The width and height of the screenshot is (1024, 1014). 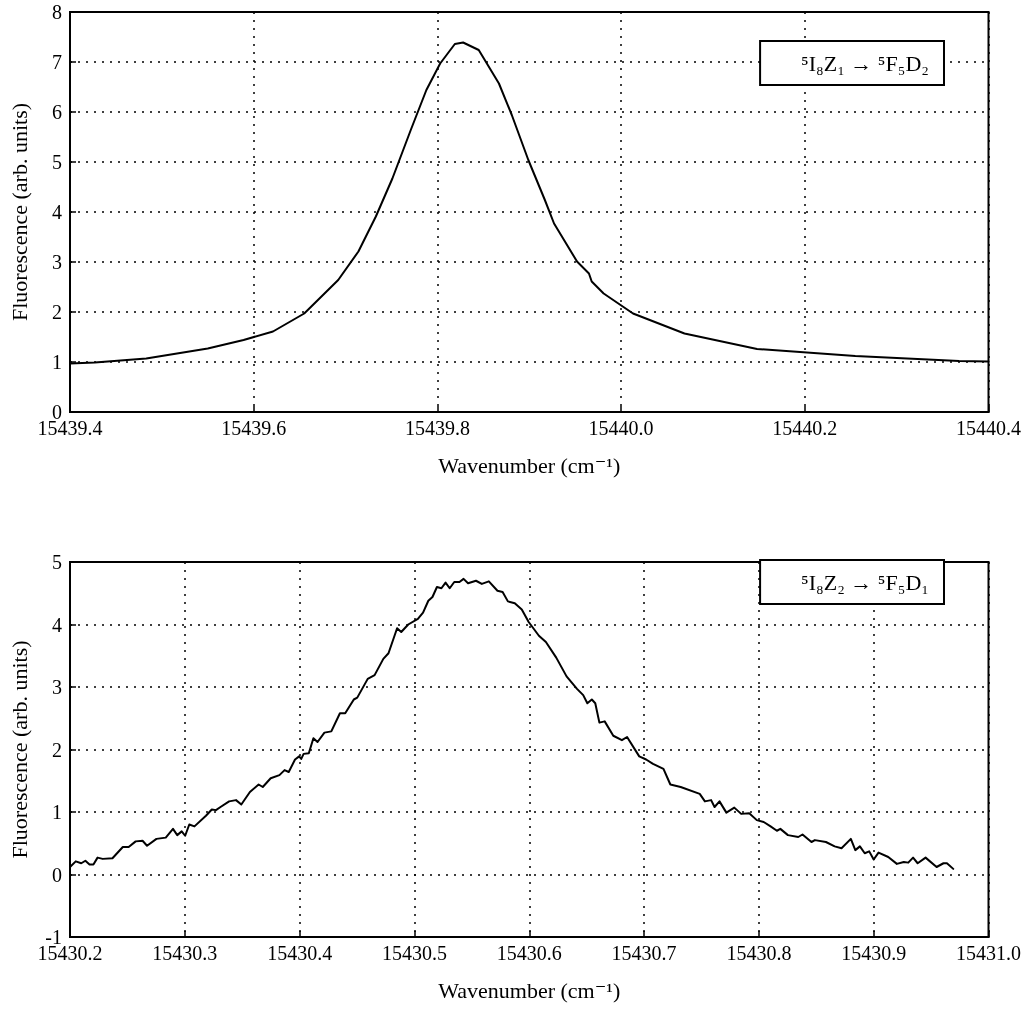 I want to click on x-tick-label: 15440.2, so click(x=805, y=428).